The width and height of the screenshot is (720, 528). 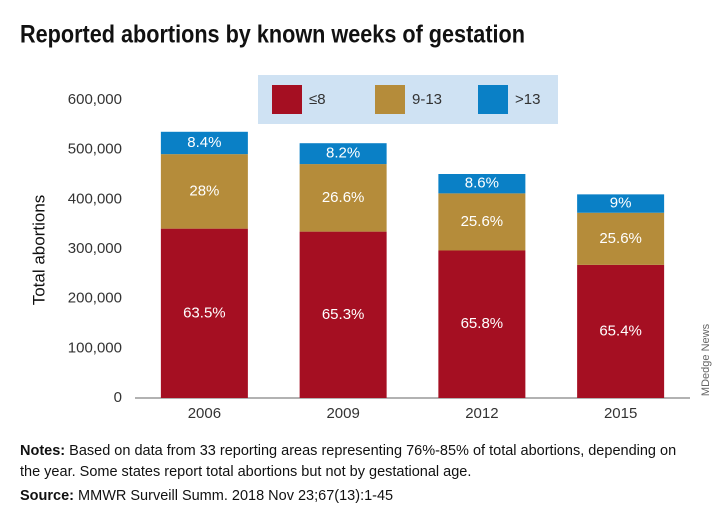 I want to click on y-tick-label: 300,000, so click(x=95, y=248).